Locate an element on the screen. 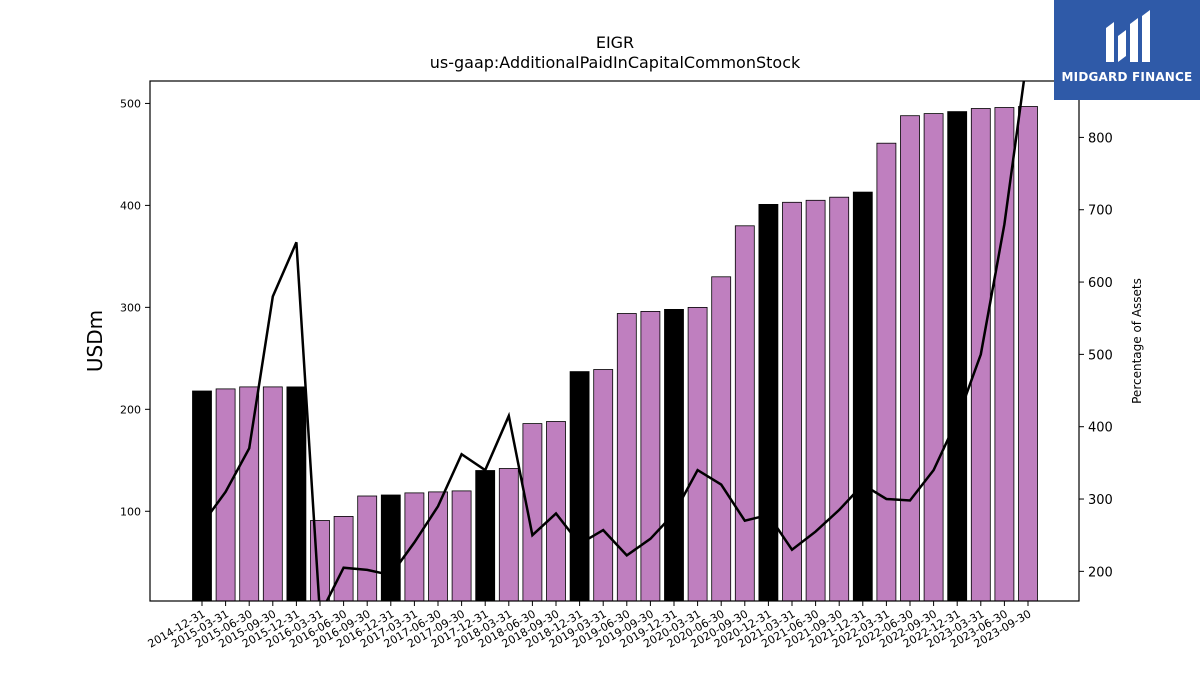 The width and height of the screenshot is (1200, 675). y-tick-label: 300 is located at coordinates (130, 307).